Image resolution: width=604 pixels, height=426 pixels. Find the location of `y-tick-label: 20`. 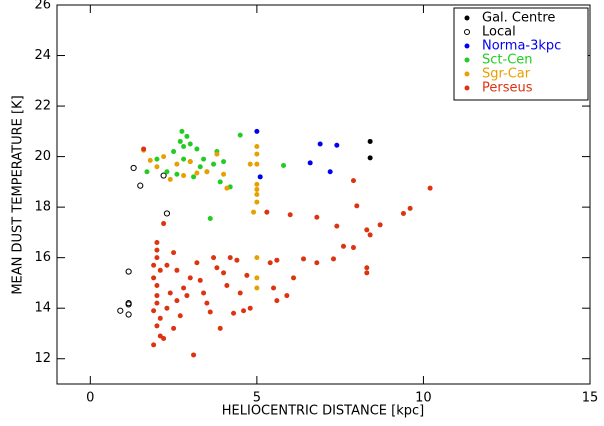

y-tick-label: 20 is located at coordinates (42, 156).